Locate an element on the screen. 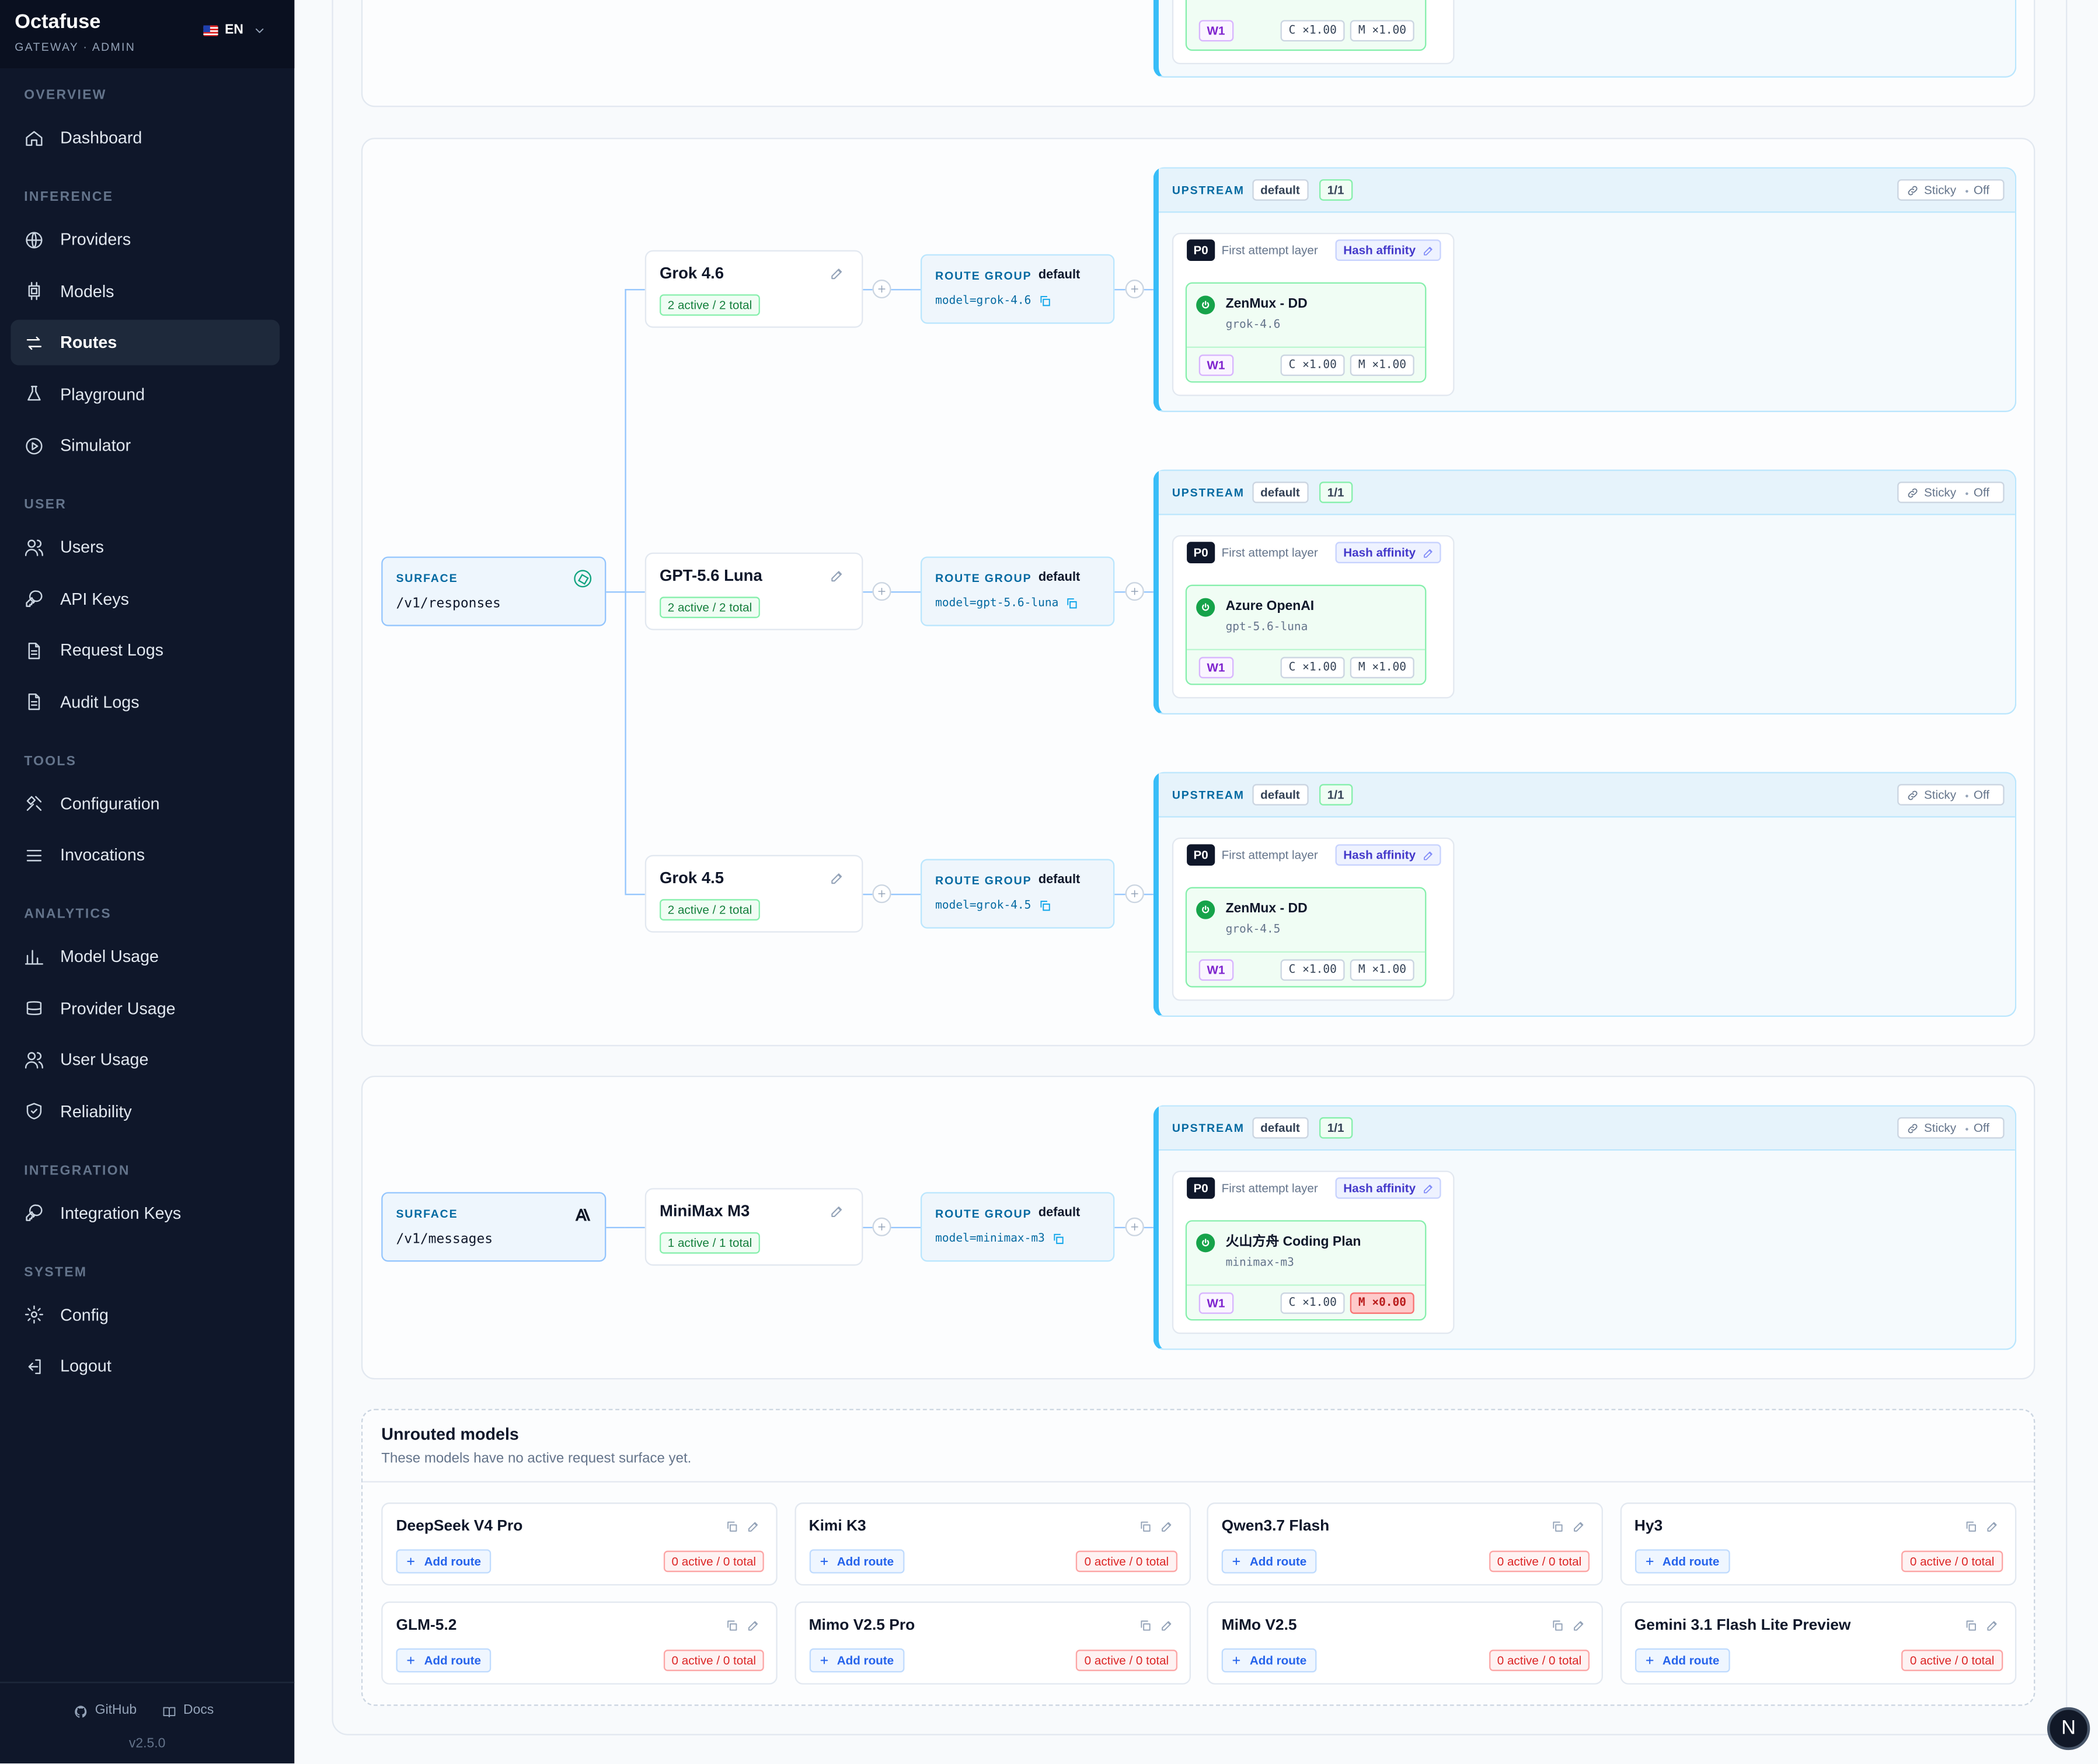  add-route-icon is located at coordinates (411, 1660).